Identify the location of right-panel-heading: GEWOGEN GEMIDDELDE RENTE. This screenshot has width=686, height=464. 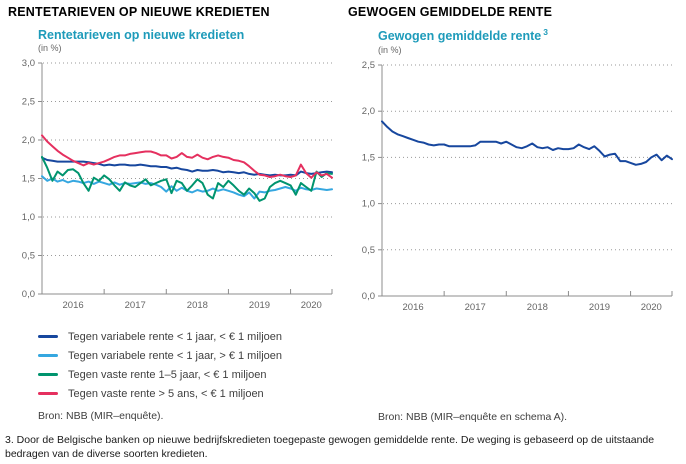
(450, 12).